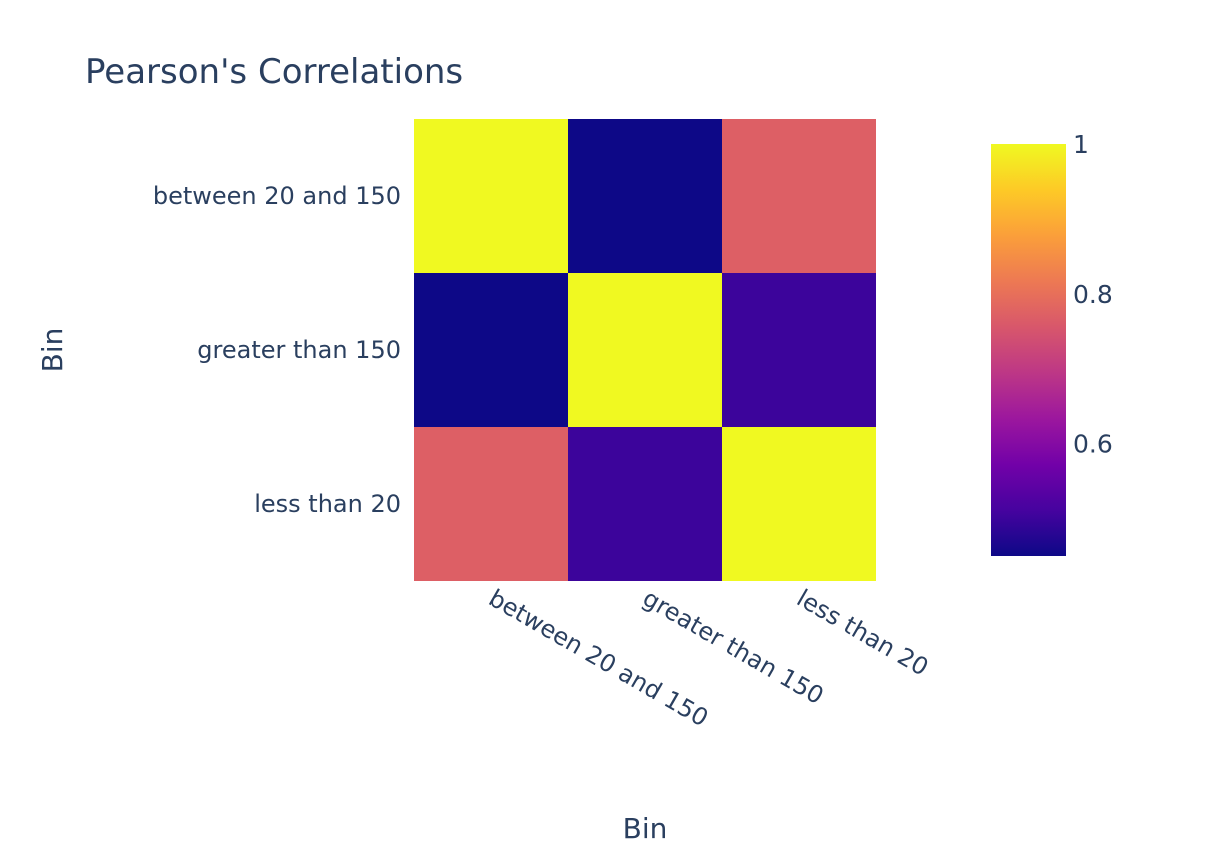 This screenshot has width=1208, height=862. I want to click on colorbar-tick-labels: 0.6 0.8 1, so click(1093, 294).